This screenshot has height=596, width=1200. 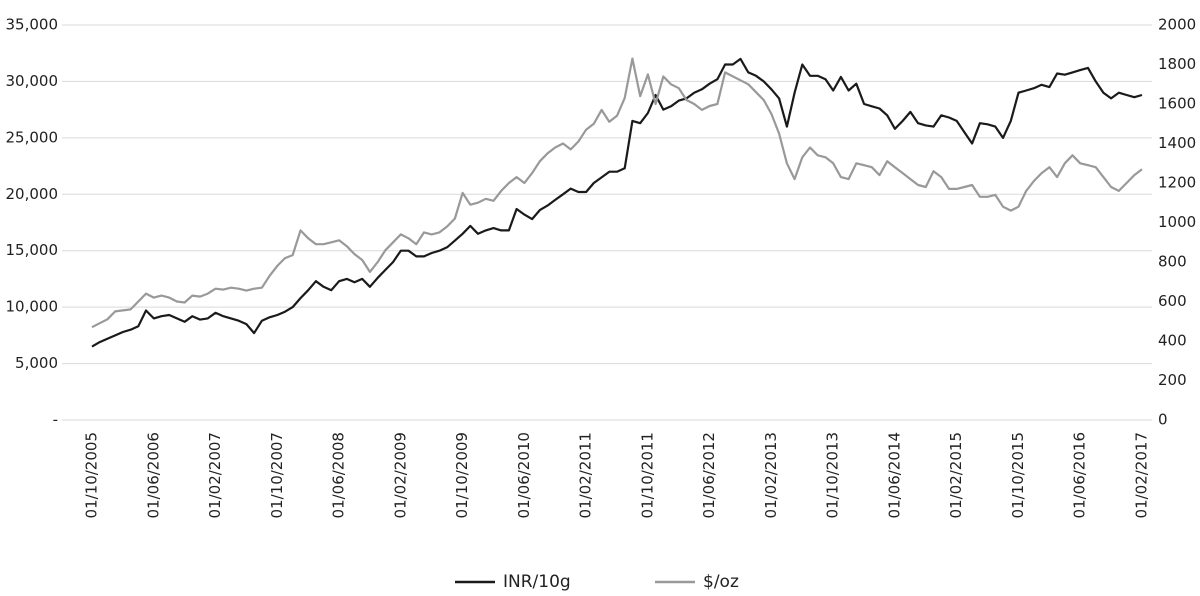 What do you see at coordinates (462, 475) in the screenshot?
I see `x-tick-label: 01/10/2009` at bounding box center [462, 475].